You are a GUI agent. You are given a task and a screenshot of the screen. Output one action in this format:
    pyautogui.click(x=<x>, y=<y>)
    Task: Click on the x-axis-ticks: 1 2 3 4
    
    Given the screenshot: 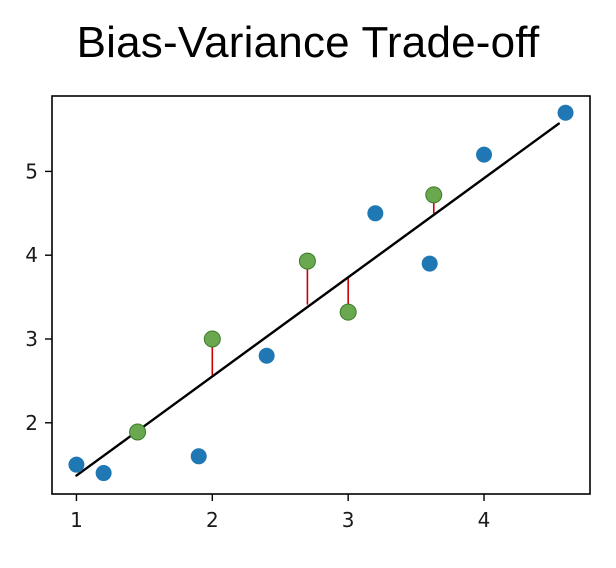 What is the action you would take?
    pyautogui.click(x=280, y=513)
    